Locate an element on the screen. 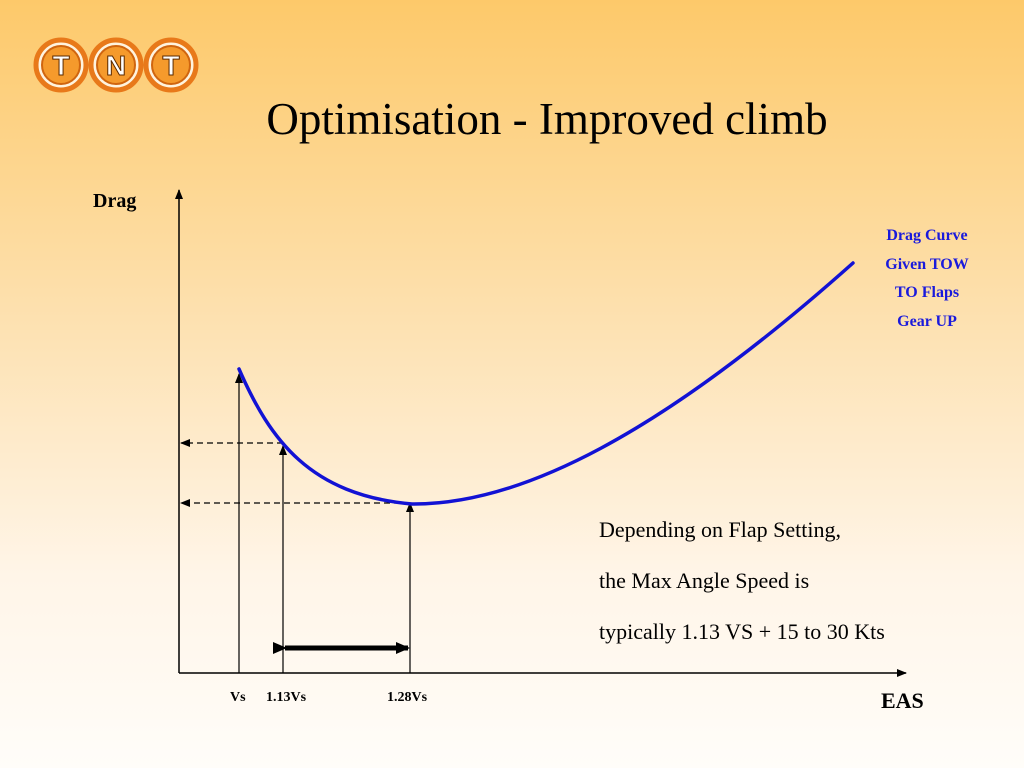 The height and width of the screenshot is (768, 1024). logo-circle-t1: T is located at coordinates (61, 65).